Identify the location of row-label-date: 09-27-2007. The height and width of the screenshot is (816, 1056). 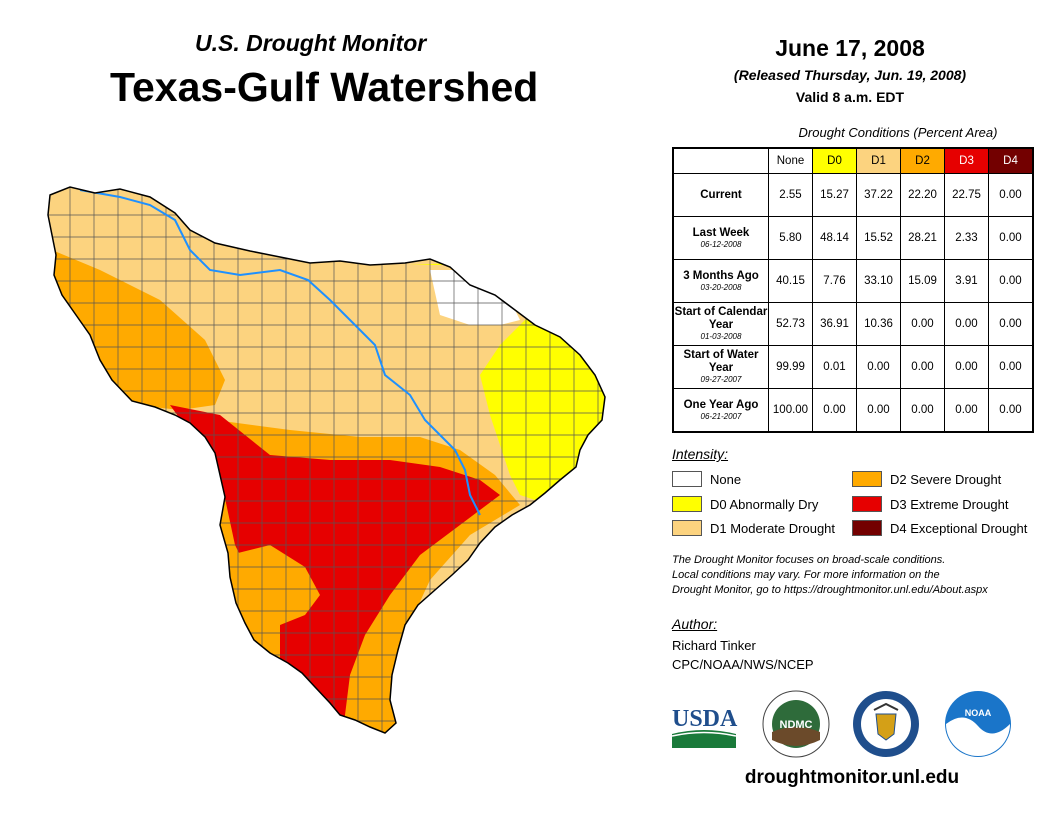
(721, 379).